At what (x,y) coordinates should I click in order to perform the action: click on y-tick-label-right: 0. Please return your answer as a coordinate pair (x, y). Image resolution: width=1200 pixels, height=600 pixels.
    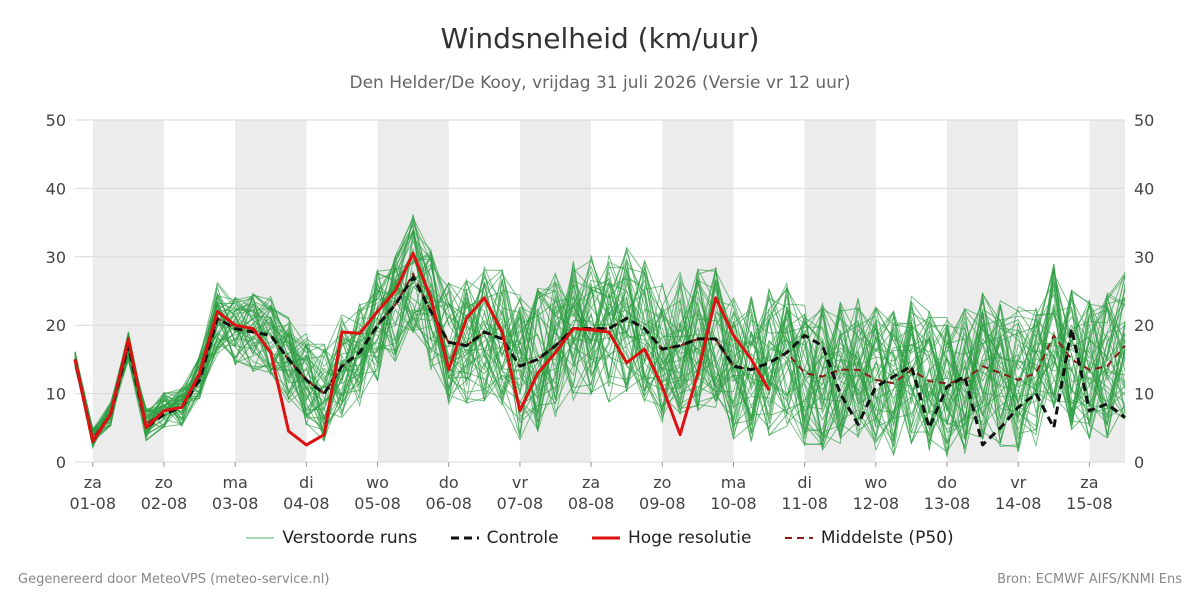
    Looking at the image, I should click on (1139, 462).